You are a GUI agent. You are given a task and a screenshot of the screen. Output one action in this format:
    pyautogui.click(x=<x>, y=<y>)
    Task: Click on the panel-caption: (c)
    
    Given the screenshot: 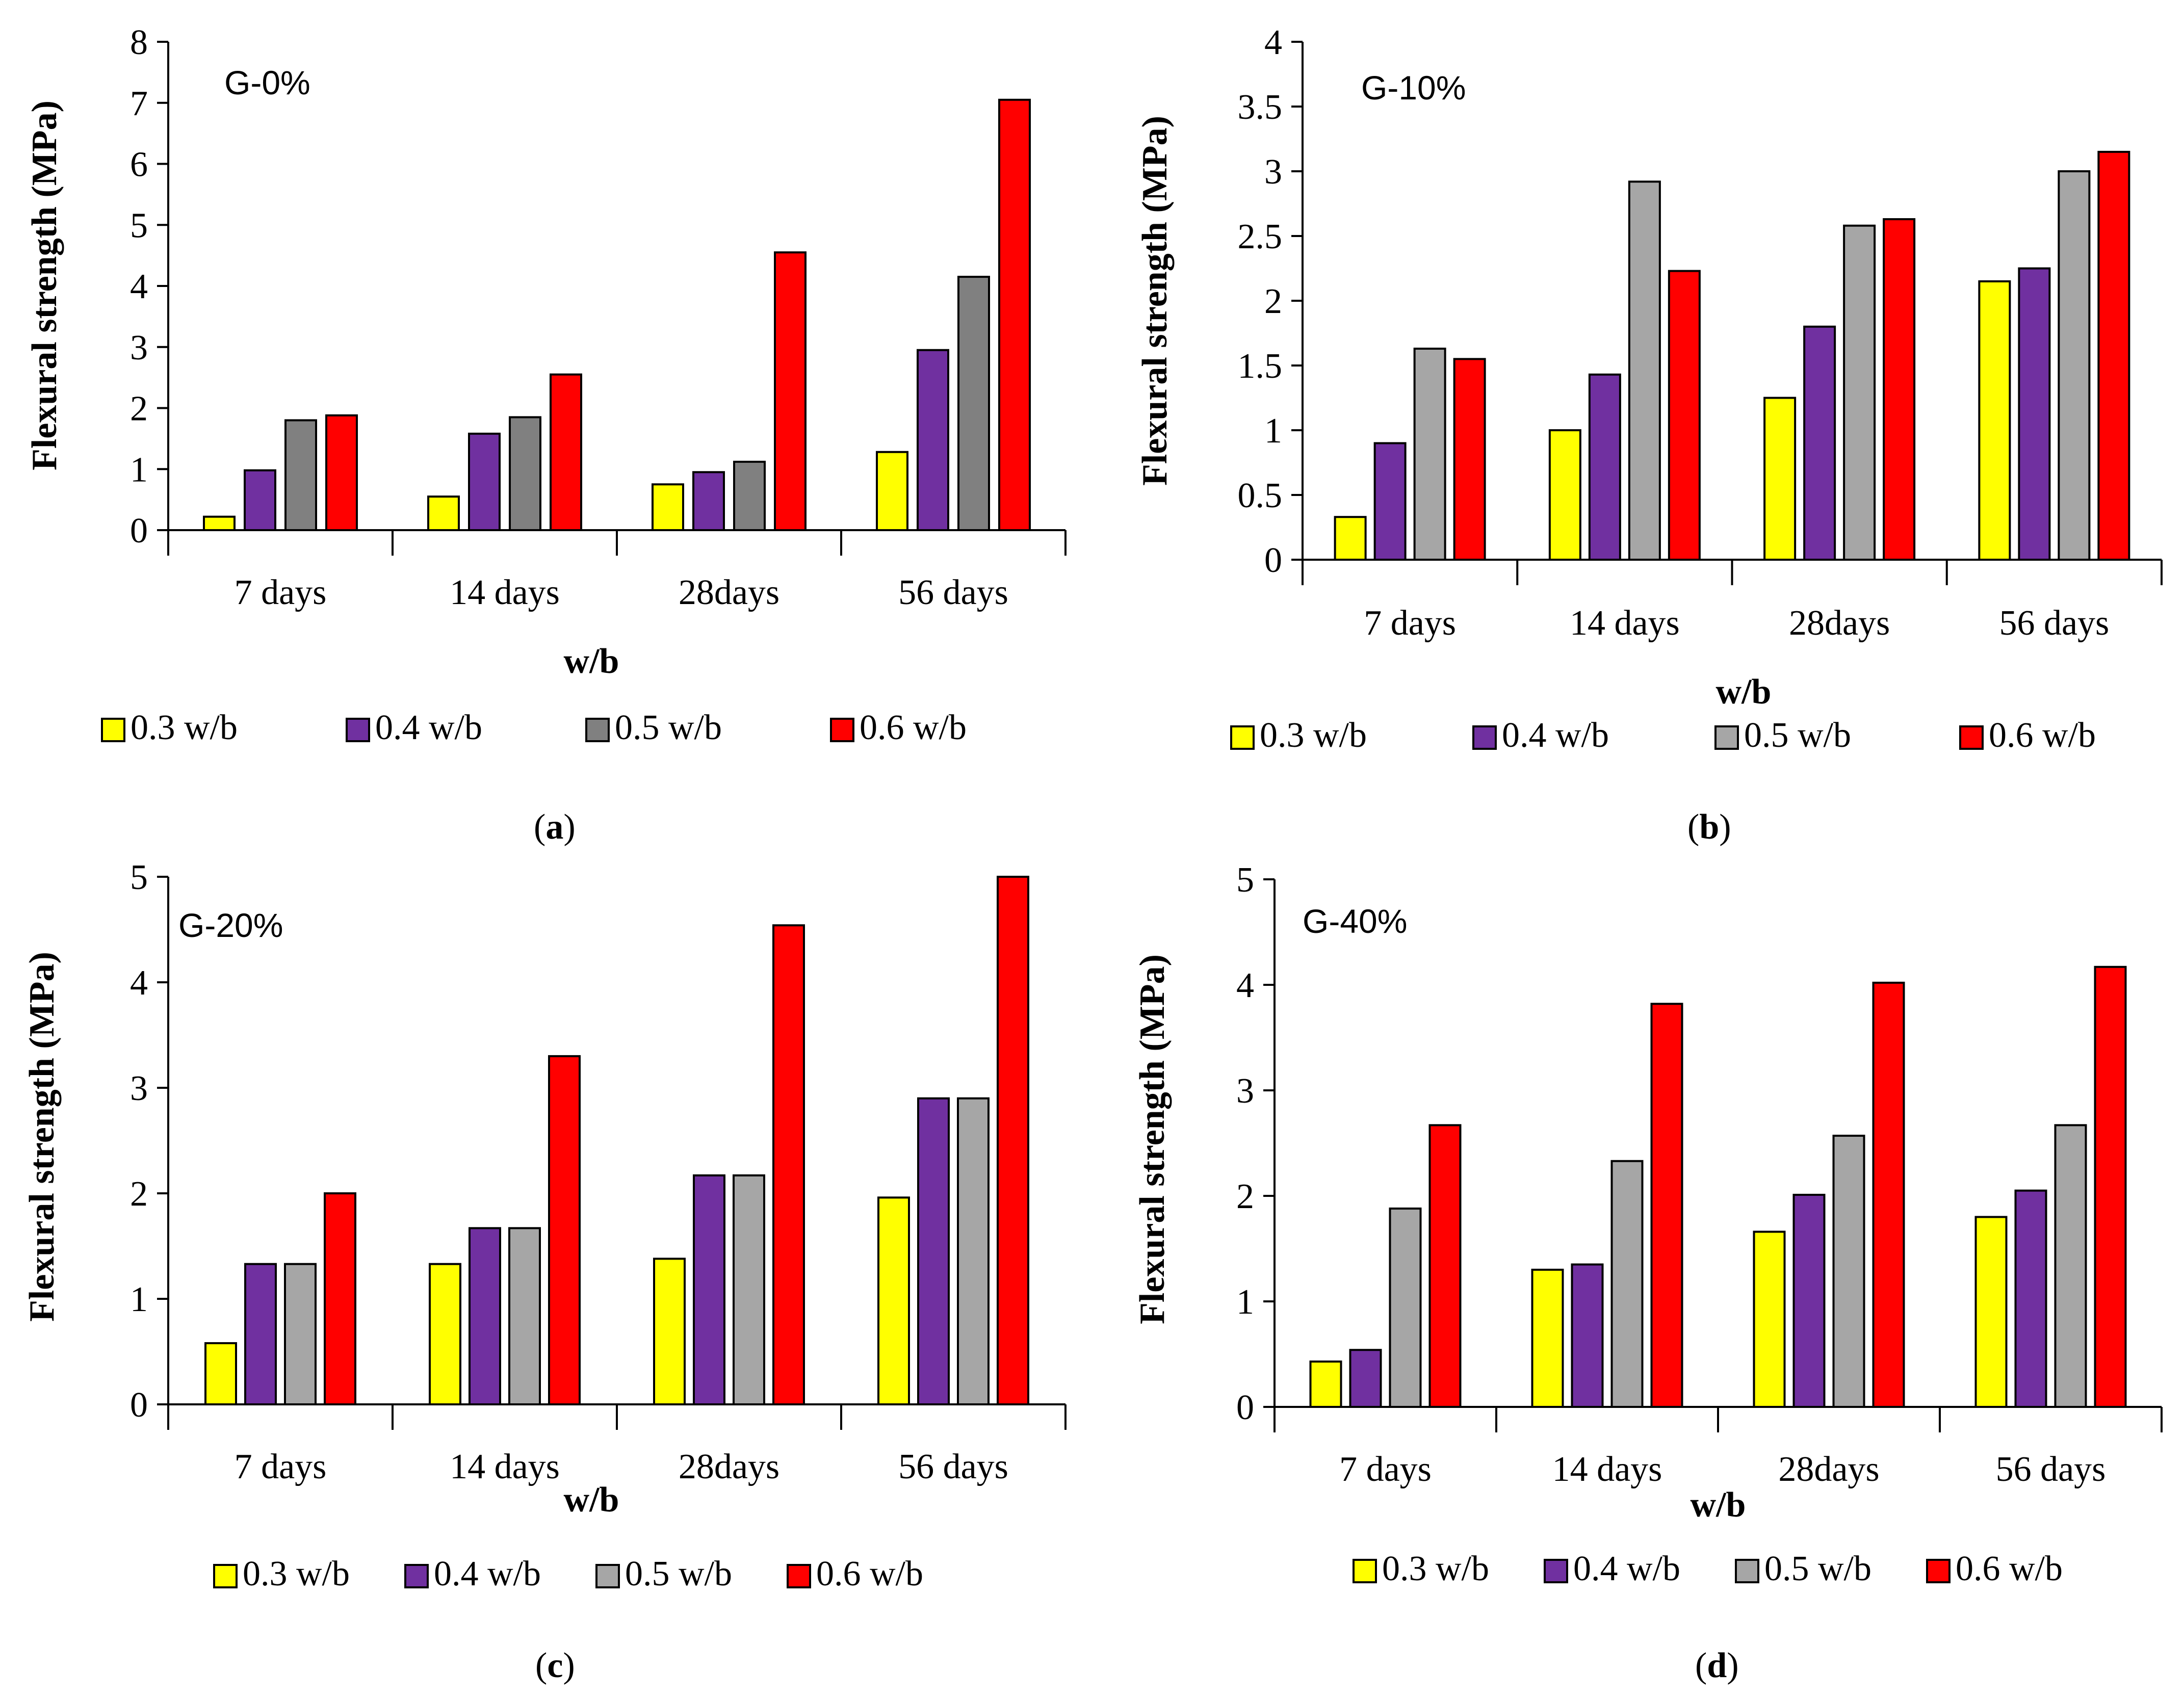 What is the action you would take?
    pyautogui.click(x=555, y=1665)
    